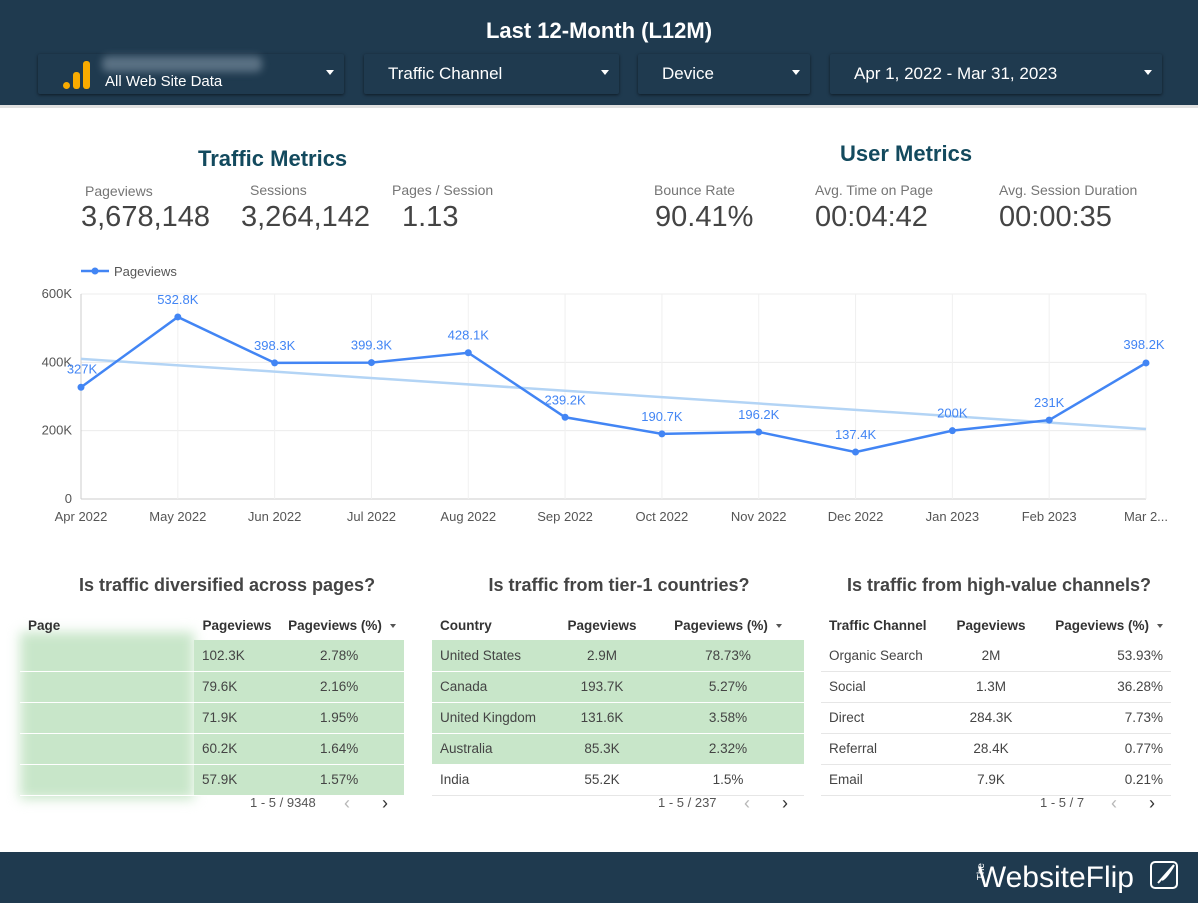  What do you see at coordinates (688, 73) in the screenshot?
I see `device-label: Device` at bounding box center [688, 73].